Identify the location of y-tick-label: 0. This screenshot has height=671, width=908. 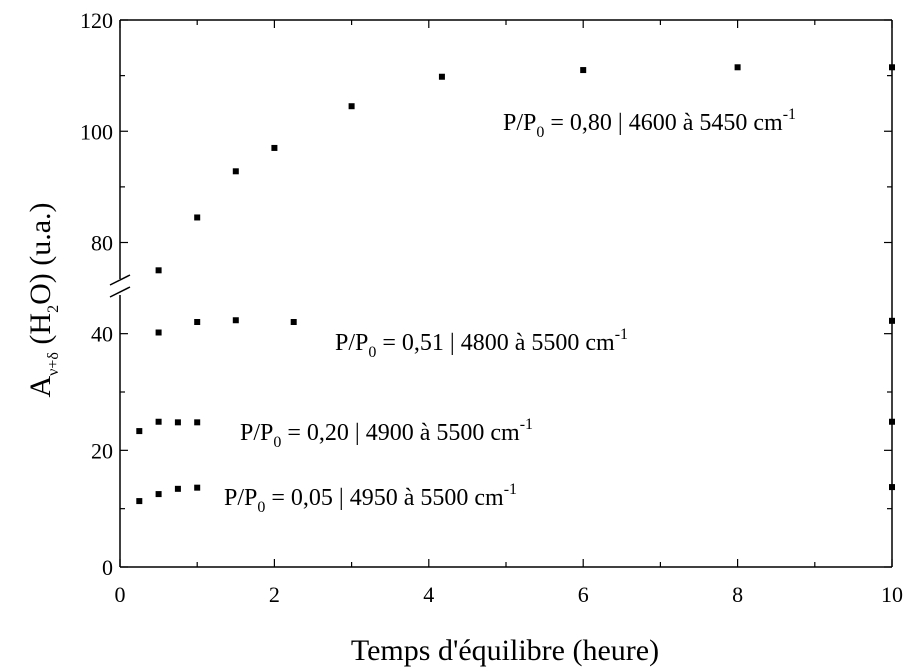
(107, 567).